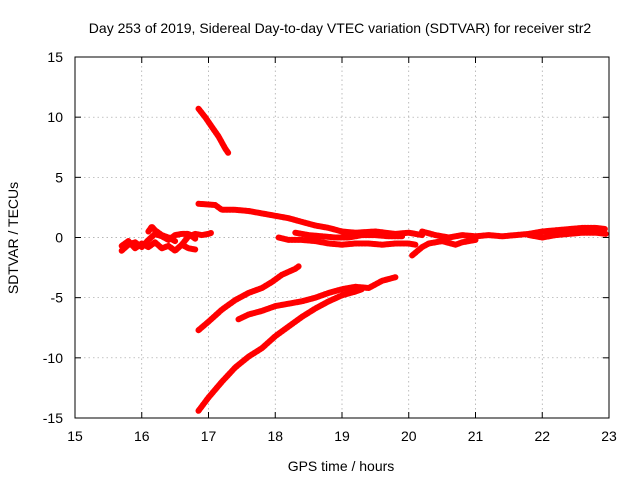 The height and width of the screenshot is (480, 640). I want to click on series-track-i-core, so click(443, 247).